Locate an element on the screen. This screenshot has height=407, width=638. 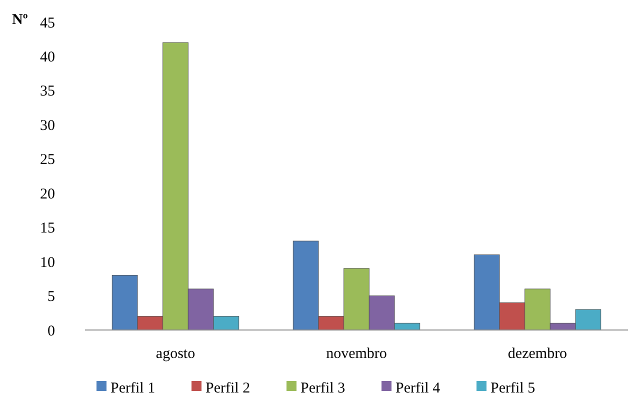
y-axis-title: Nº is located at coordinates (20, 20).